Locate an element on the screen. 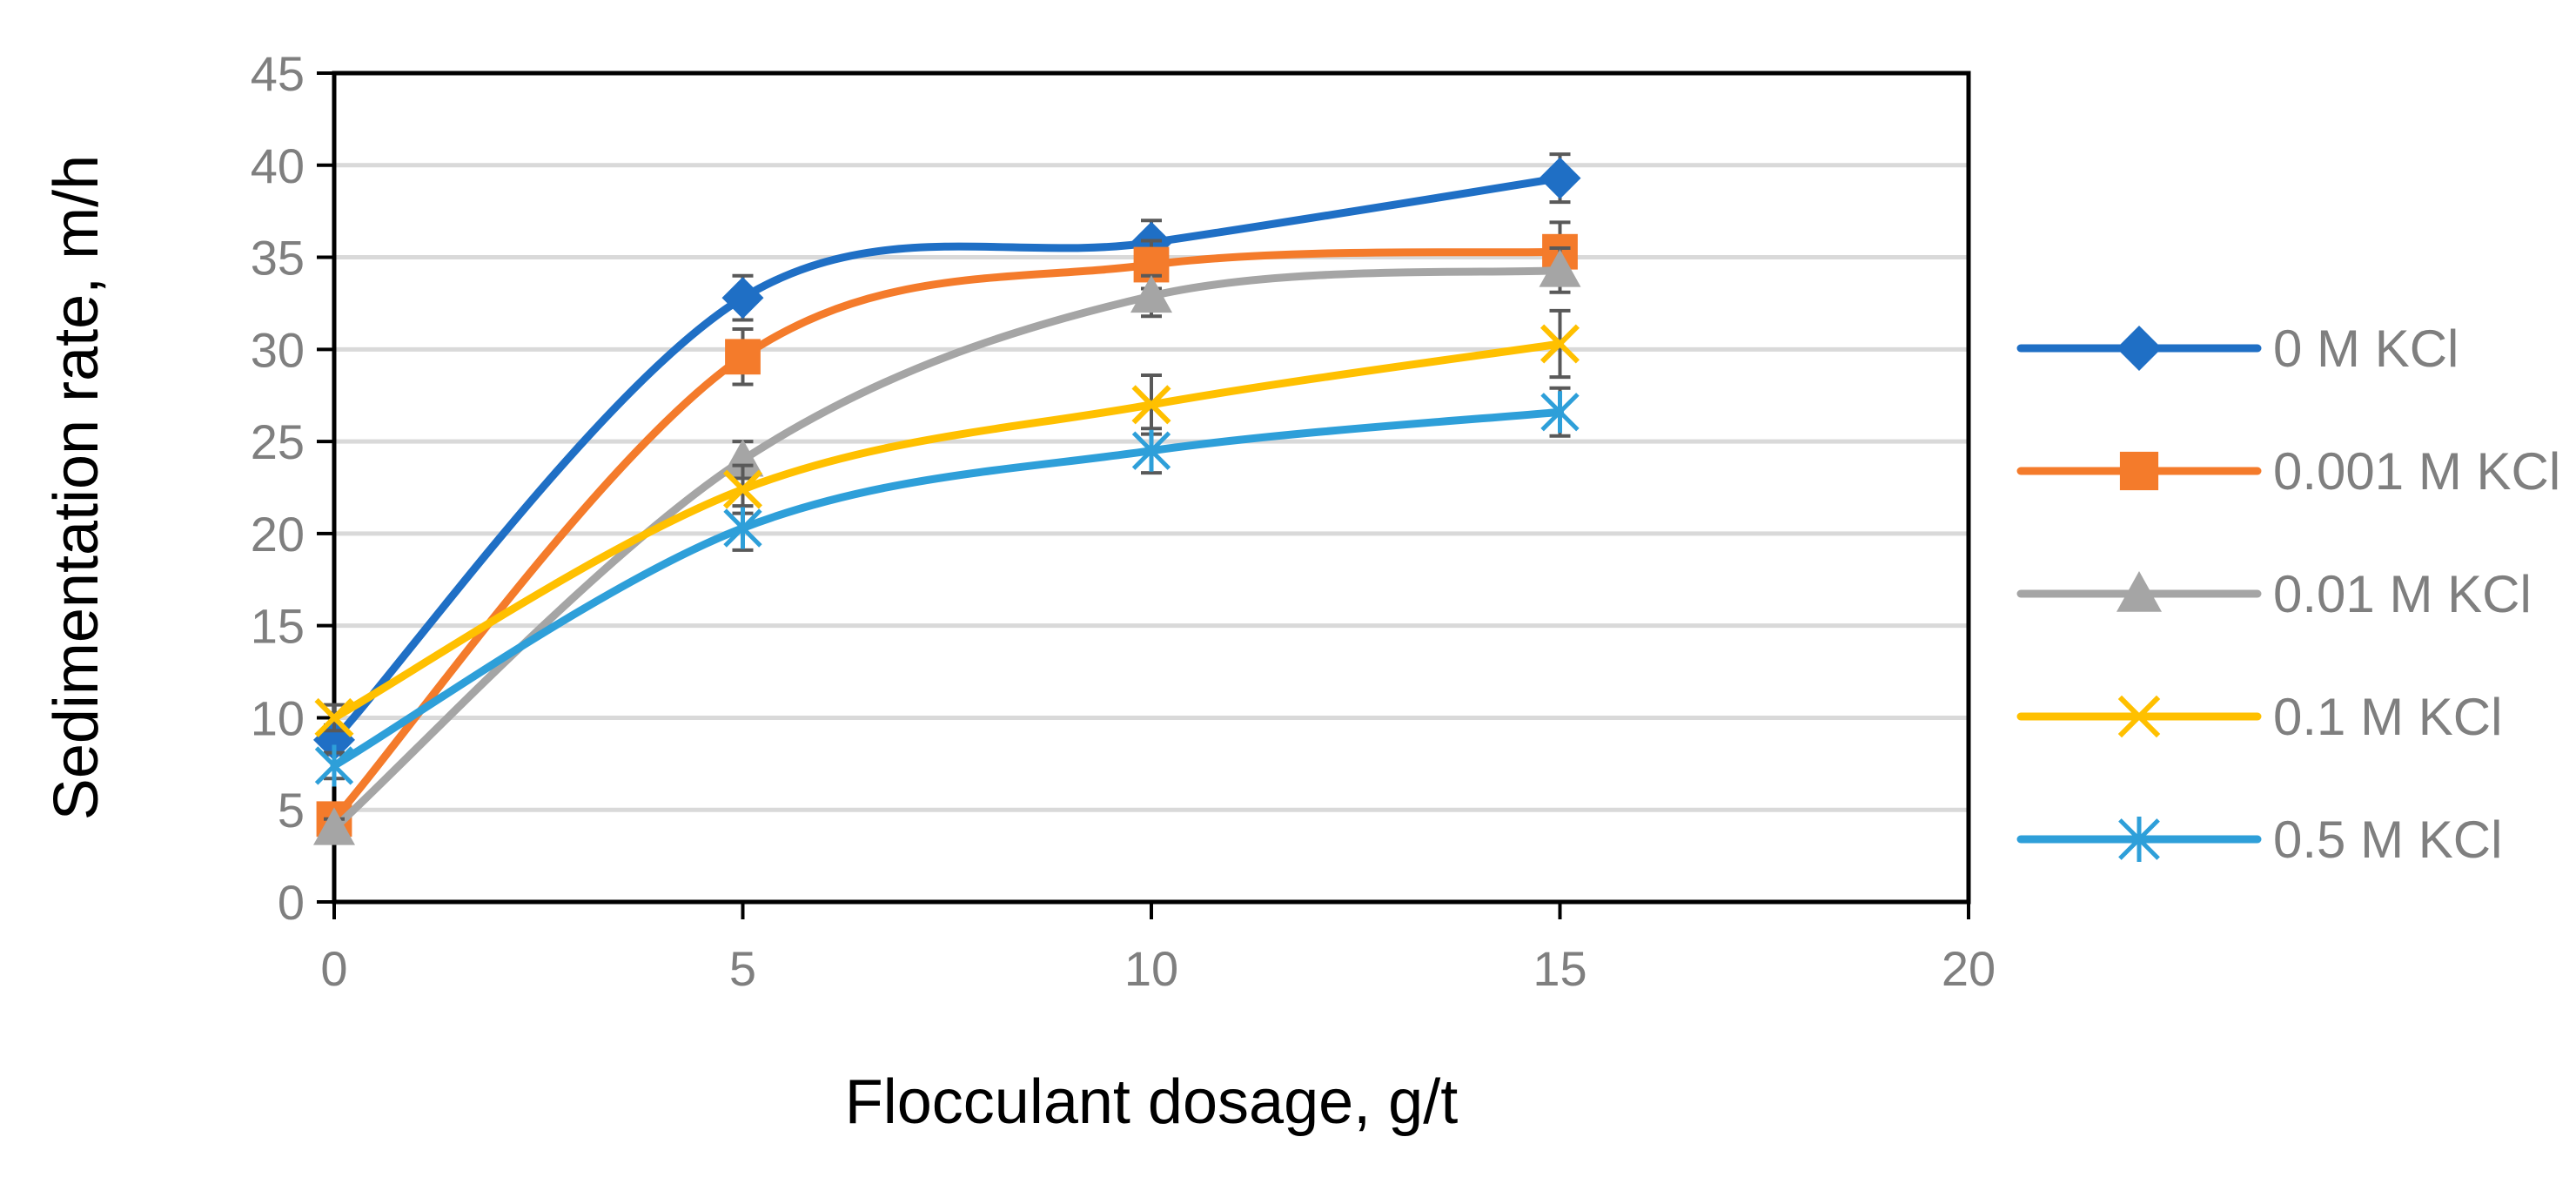 The image size is (2576, 1184). y-tick-label: 40 is located at coordinates (278, 165).